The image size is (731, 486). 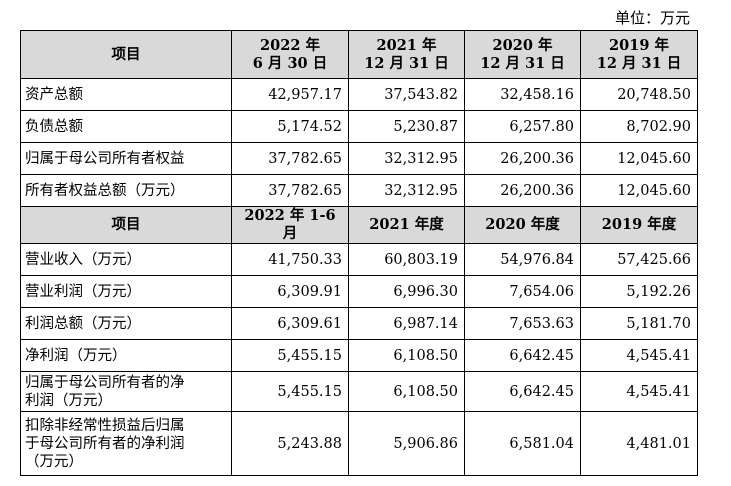 I want to click on cell-value: 7,653.63, so click(x=522, y=323).